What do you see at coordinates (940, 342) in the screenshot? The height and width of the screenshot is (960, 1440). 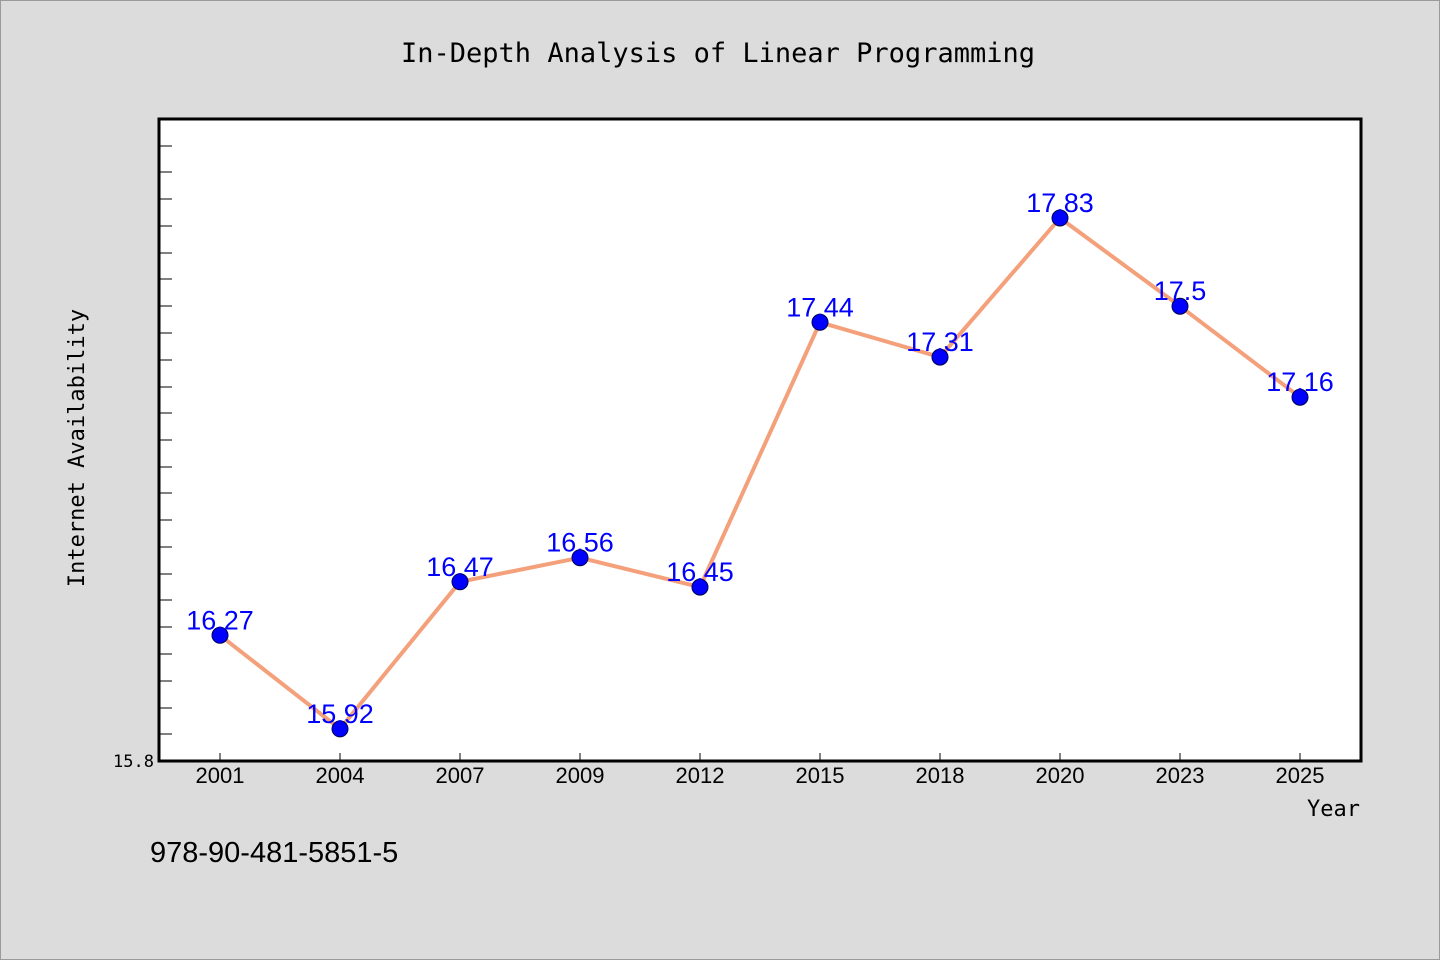 I see `data-label: 17.31` at bounding box center [940, 342].